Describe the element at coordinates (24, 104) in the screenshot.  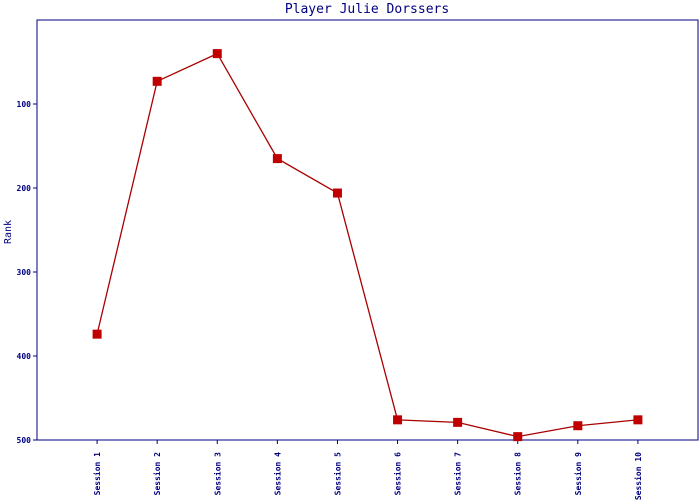
I see `y-tick-label: 100` at that location.